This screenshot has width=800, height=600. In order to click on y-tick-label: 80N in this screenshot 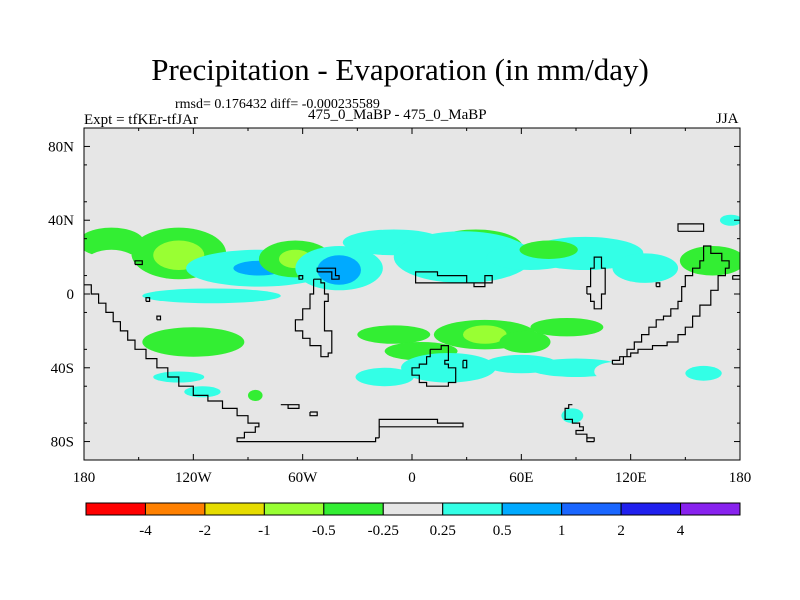, I will do `click(61, 147)`.